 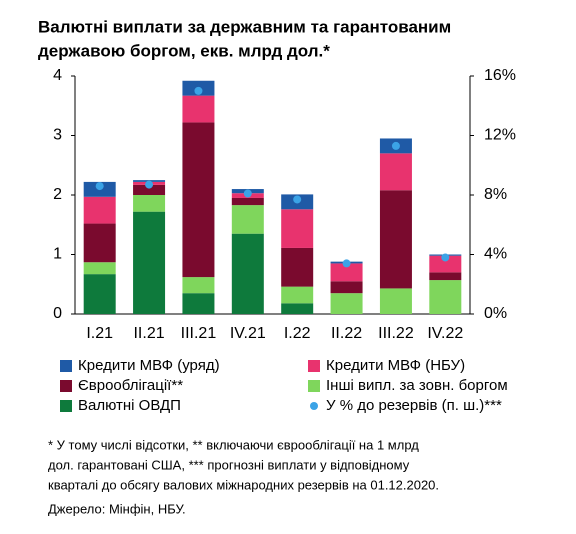 I want to click on legend-label: Валютні ОВДП, so click(x=129, y=405).